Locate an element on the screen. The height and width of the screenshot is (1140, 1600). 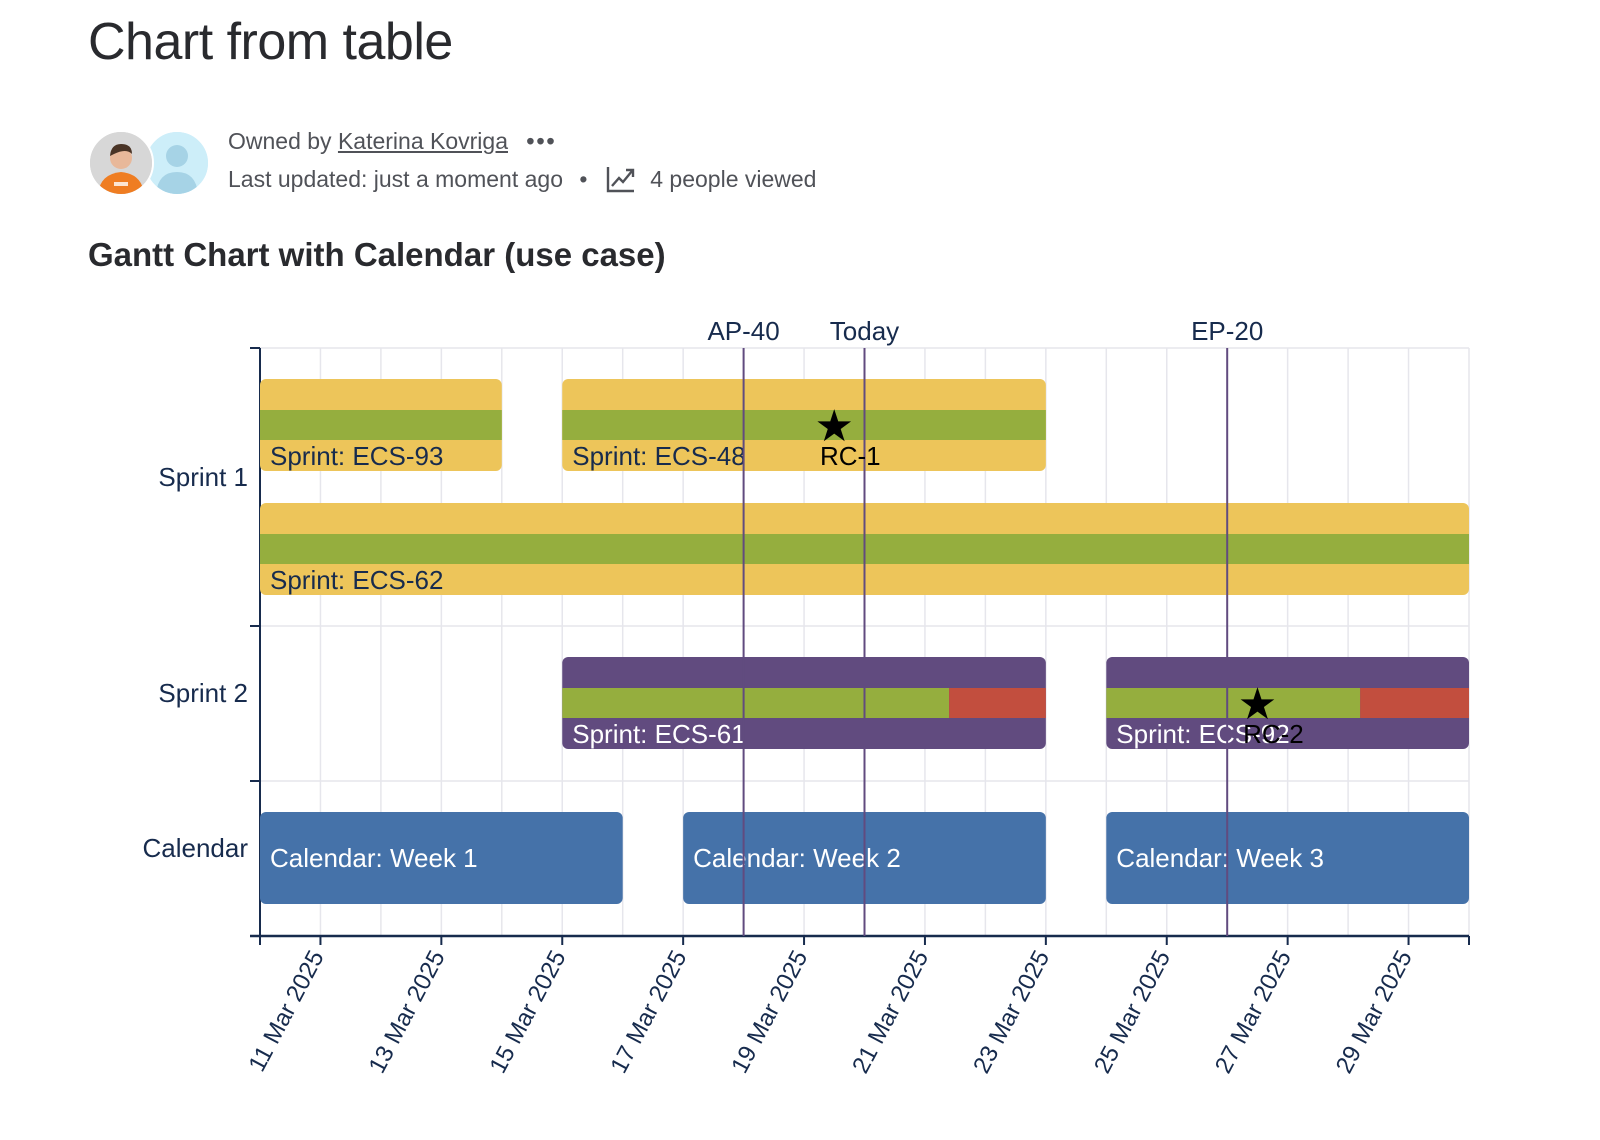
x-tick-label: 11 Mar 2025 is located at coordinates (286, 1011).